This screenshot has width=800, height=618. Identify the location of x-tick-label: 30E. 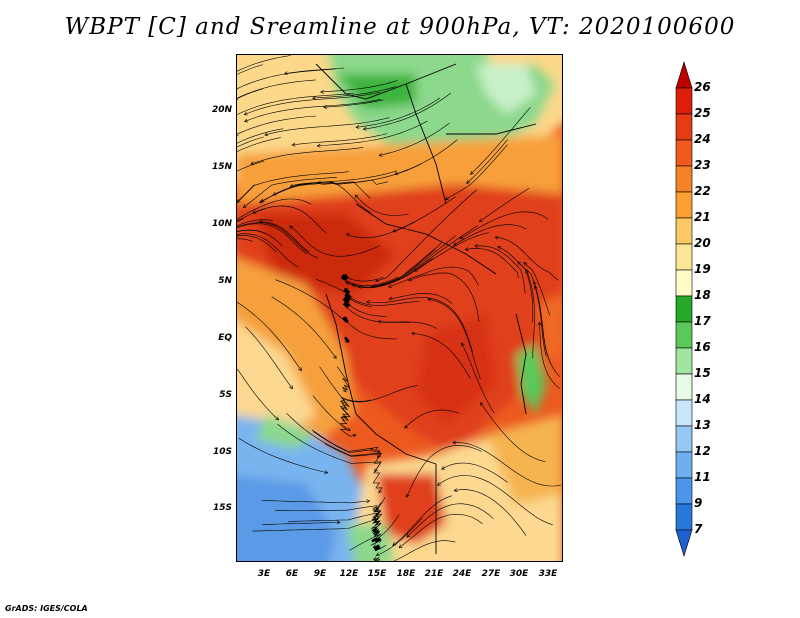
(519, 574).